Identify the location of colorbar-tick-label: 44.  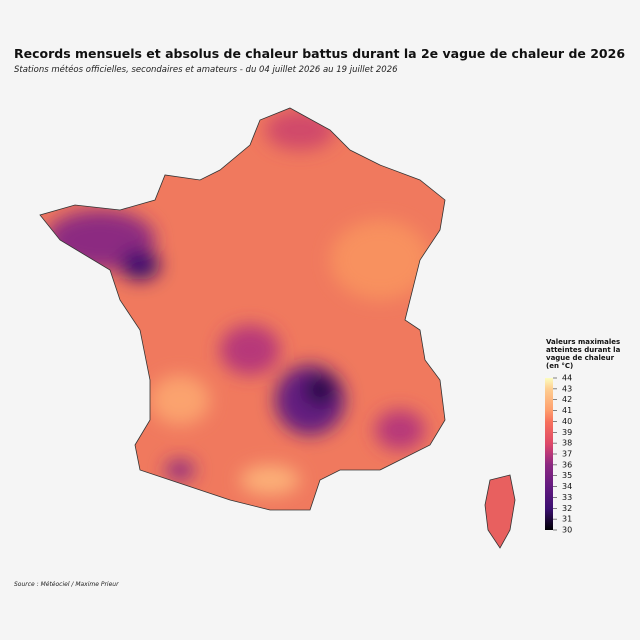
(567, 378).